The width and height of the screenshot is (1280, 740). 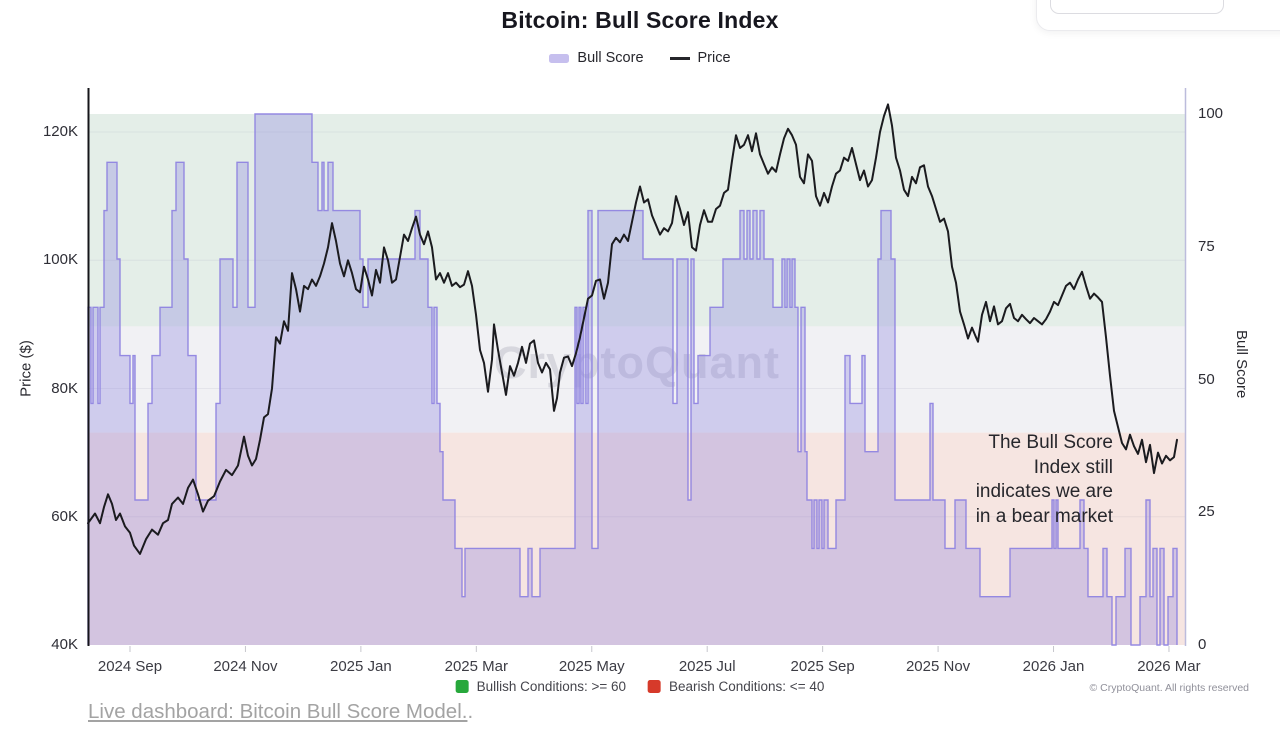 I want to click on x-axis-tick-2025-Nov: 2025 Nov, so click(x=938, y=666).